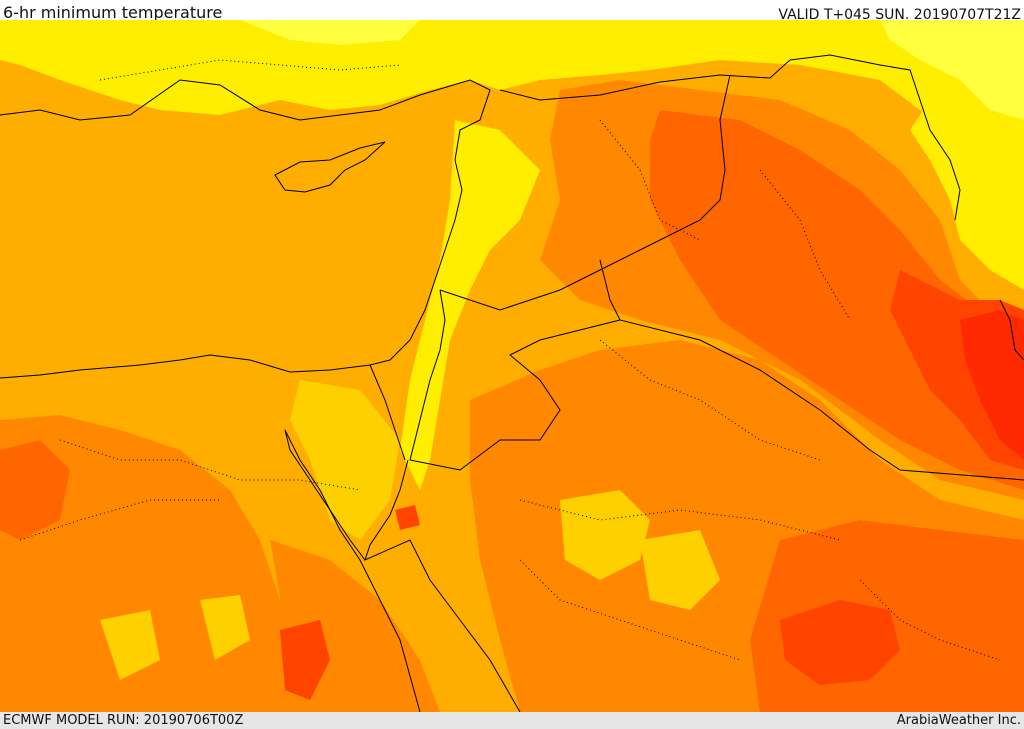 The height and width of the screenshot is (729, 1024). What do you see at coordinates (899, 15) in the screenshot?
I see `valid-time: VALID T+045 SUN. 20190707T21Z` at bounding box center [899, 15].